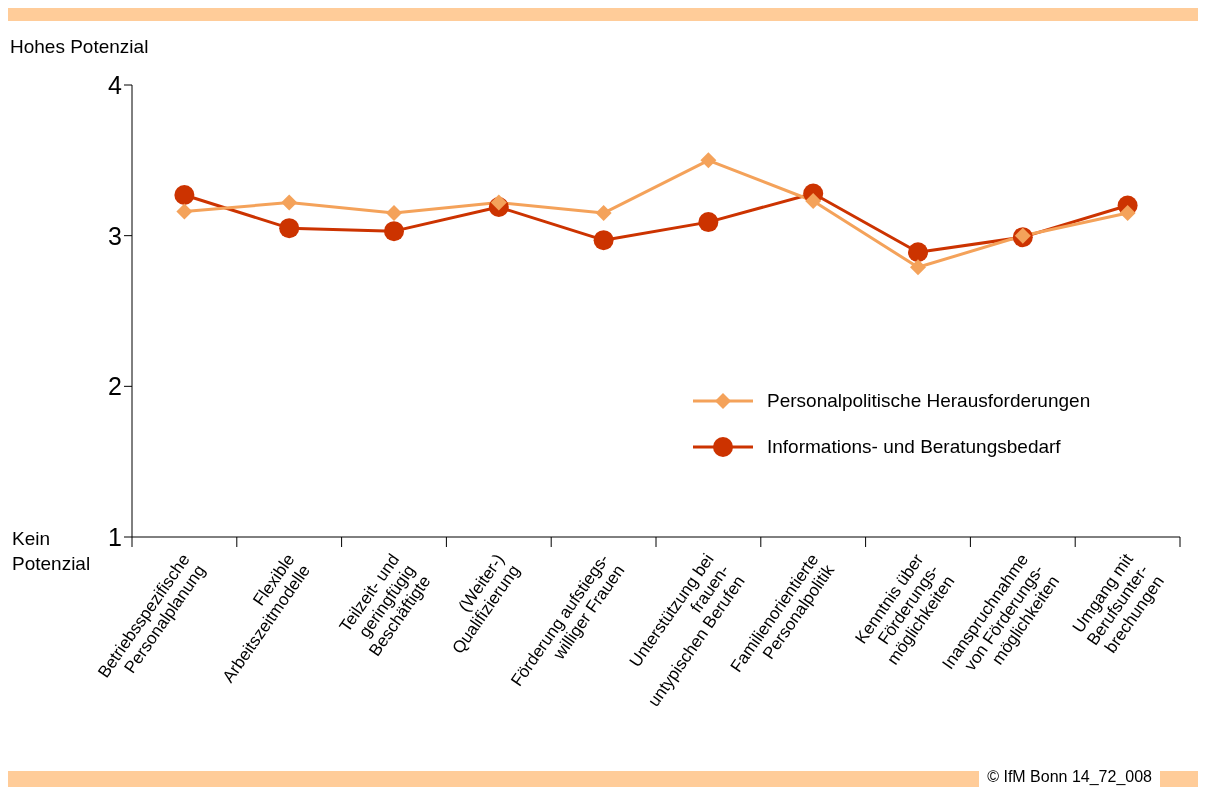  What do you see at coordinates (115, 84) in the screenshot?
I see `y-tick-label: 4` at bounding box center [115, 84].